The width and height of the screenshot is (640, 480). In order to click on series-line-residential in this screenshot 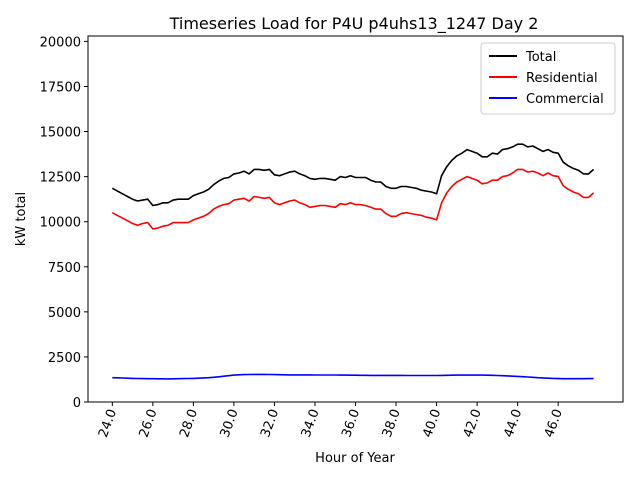, I will do `click(353, 199)`.